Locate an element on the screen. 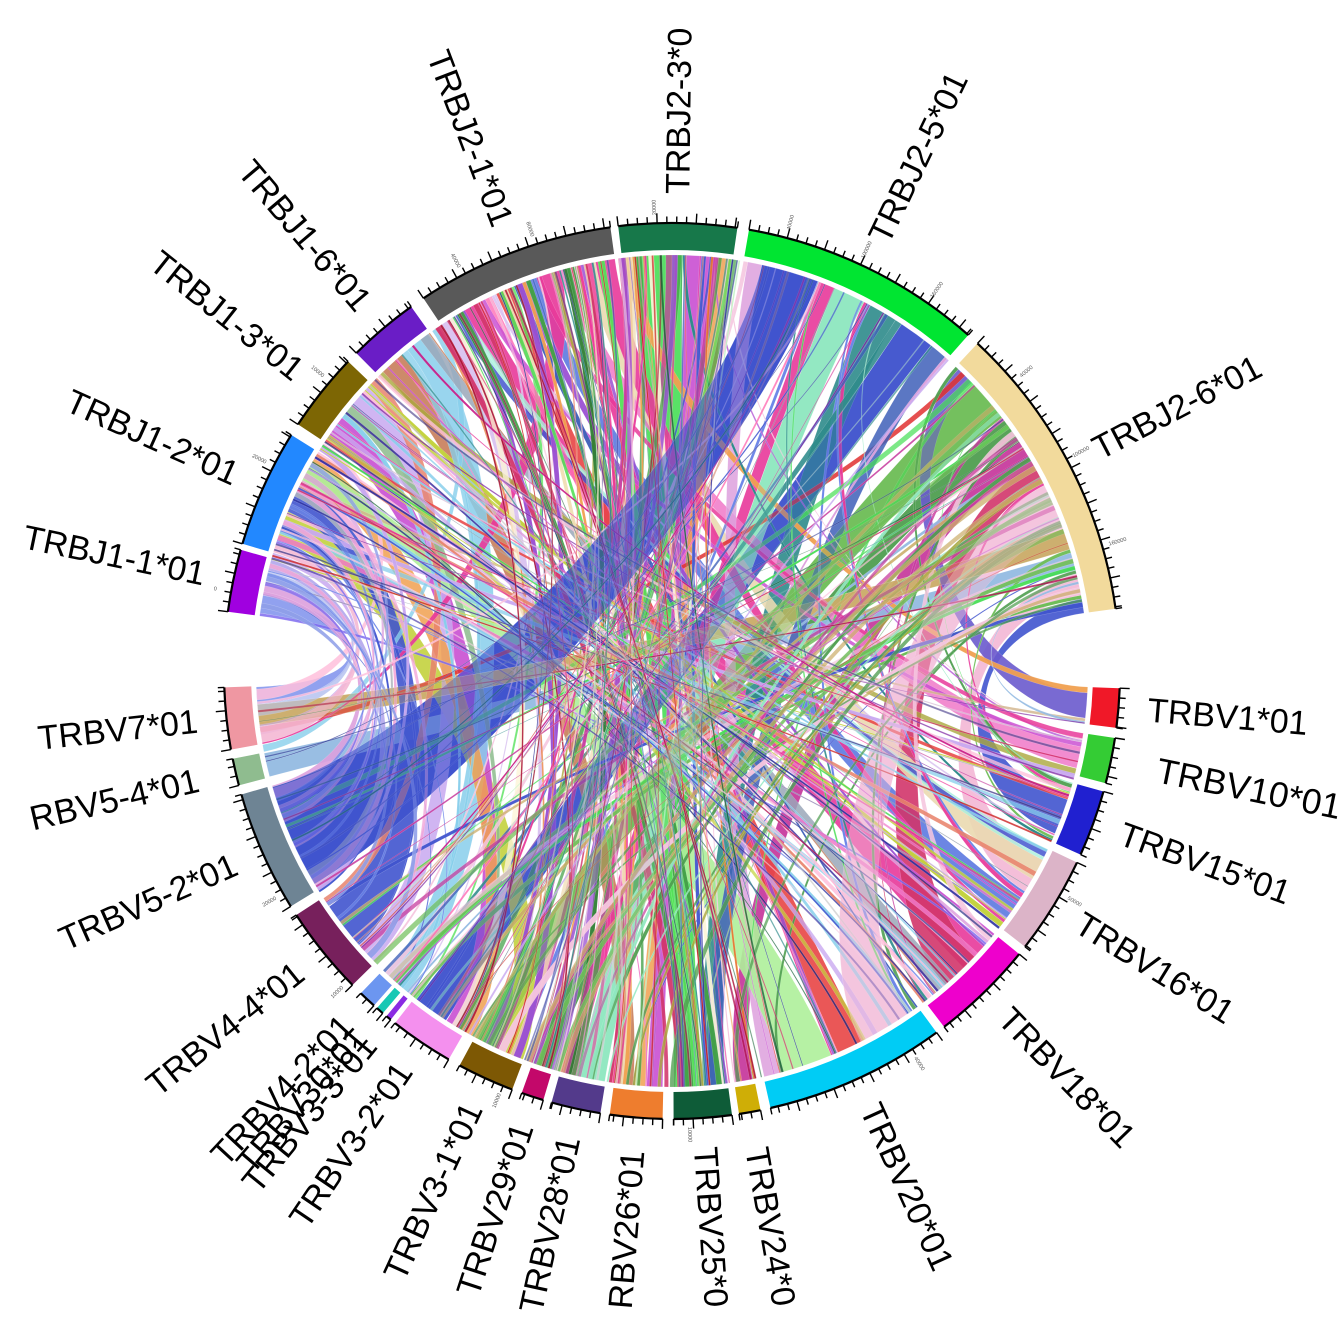 Image resolution: width=1344 pixels, height=1344 pixels. svg-text: 20000 is located at coordinates (655, 207).